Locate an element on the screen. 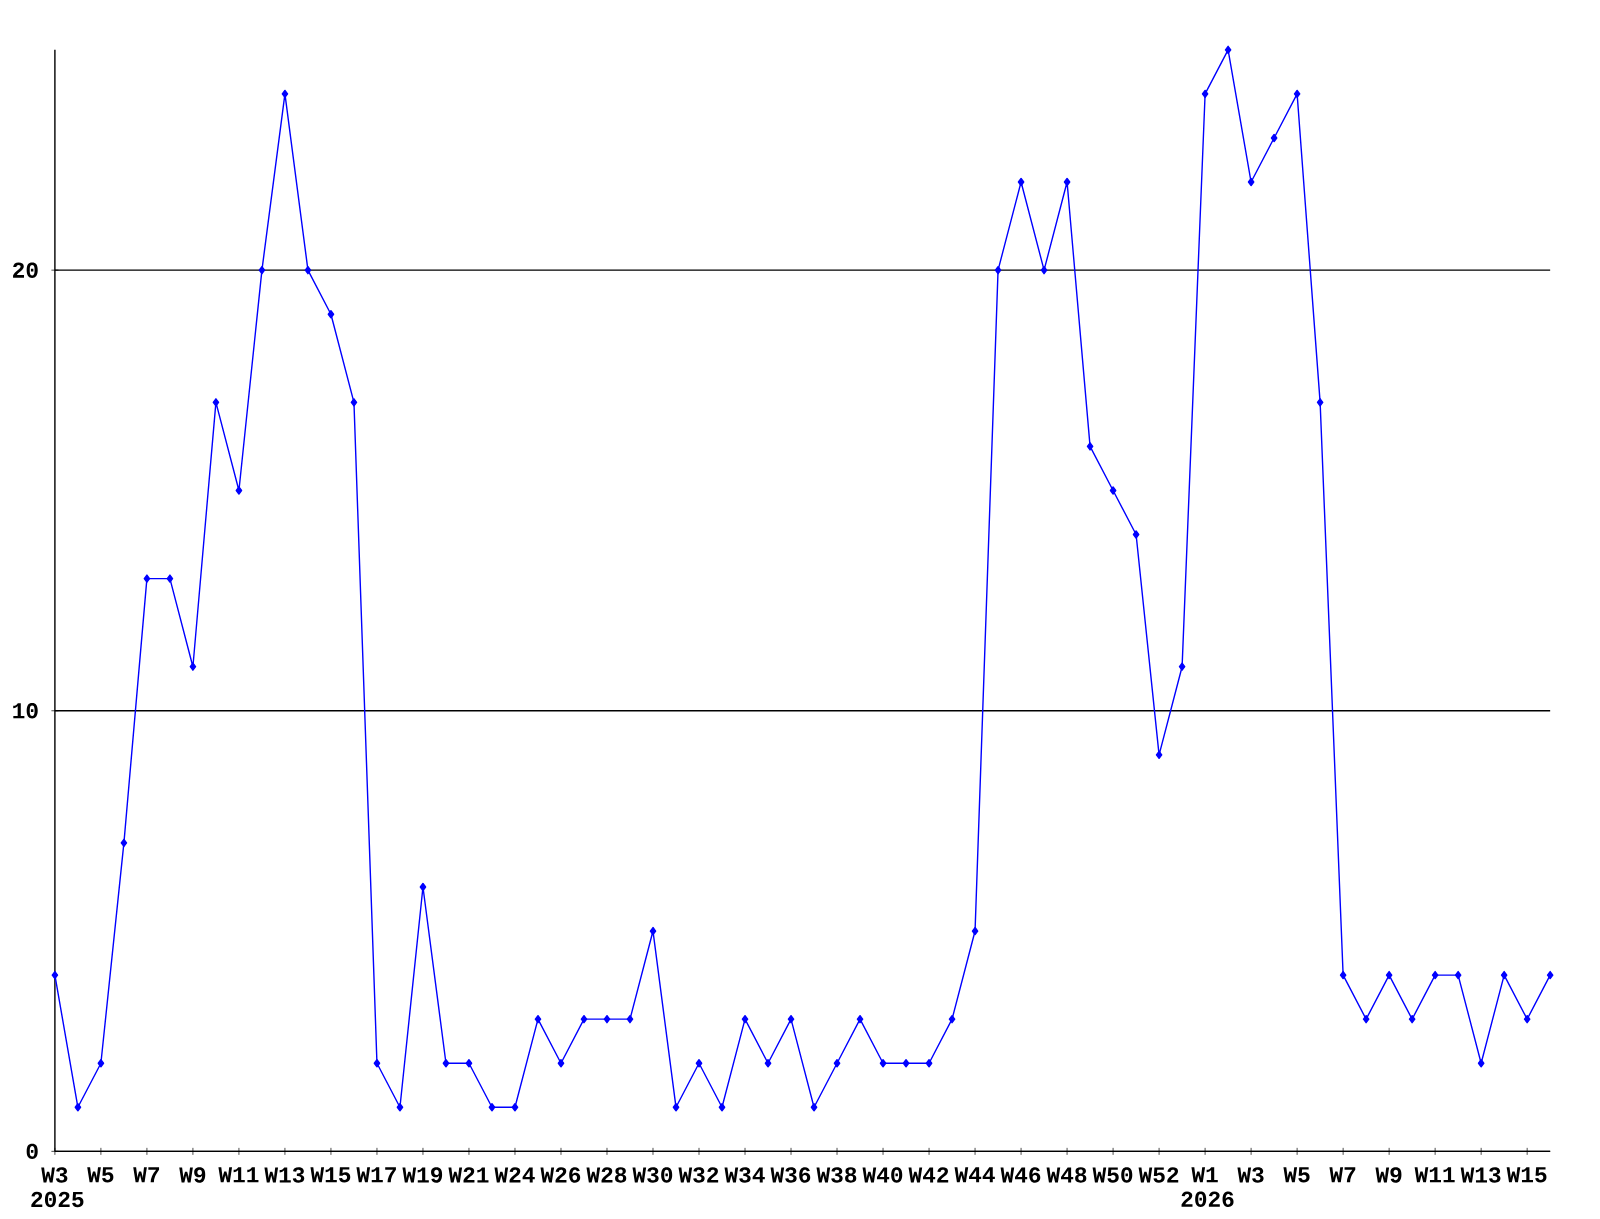  x-tick-label: W38 is located at coordinates (836, 1175).